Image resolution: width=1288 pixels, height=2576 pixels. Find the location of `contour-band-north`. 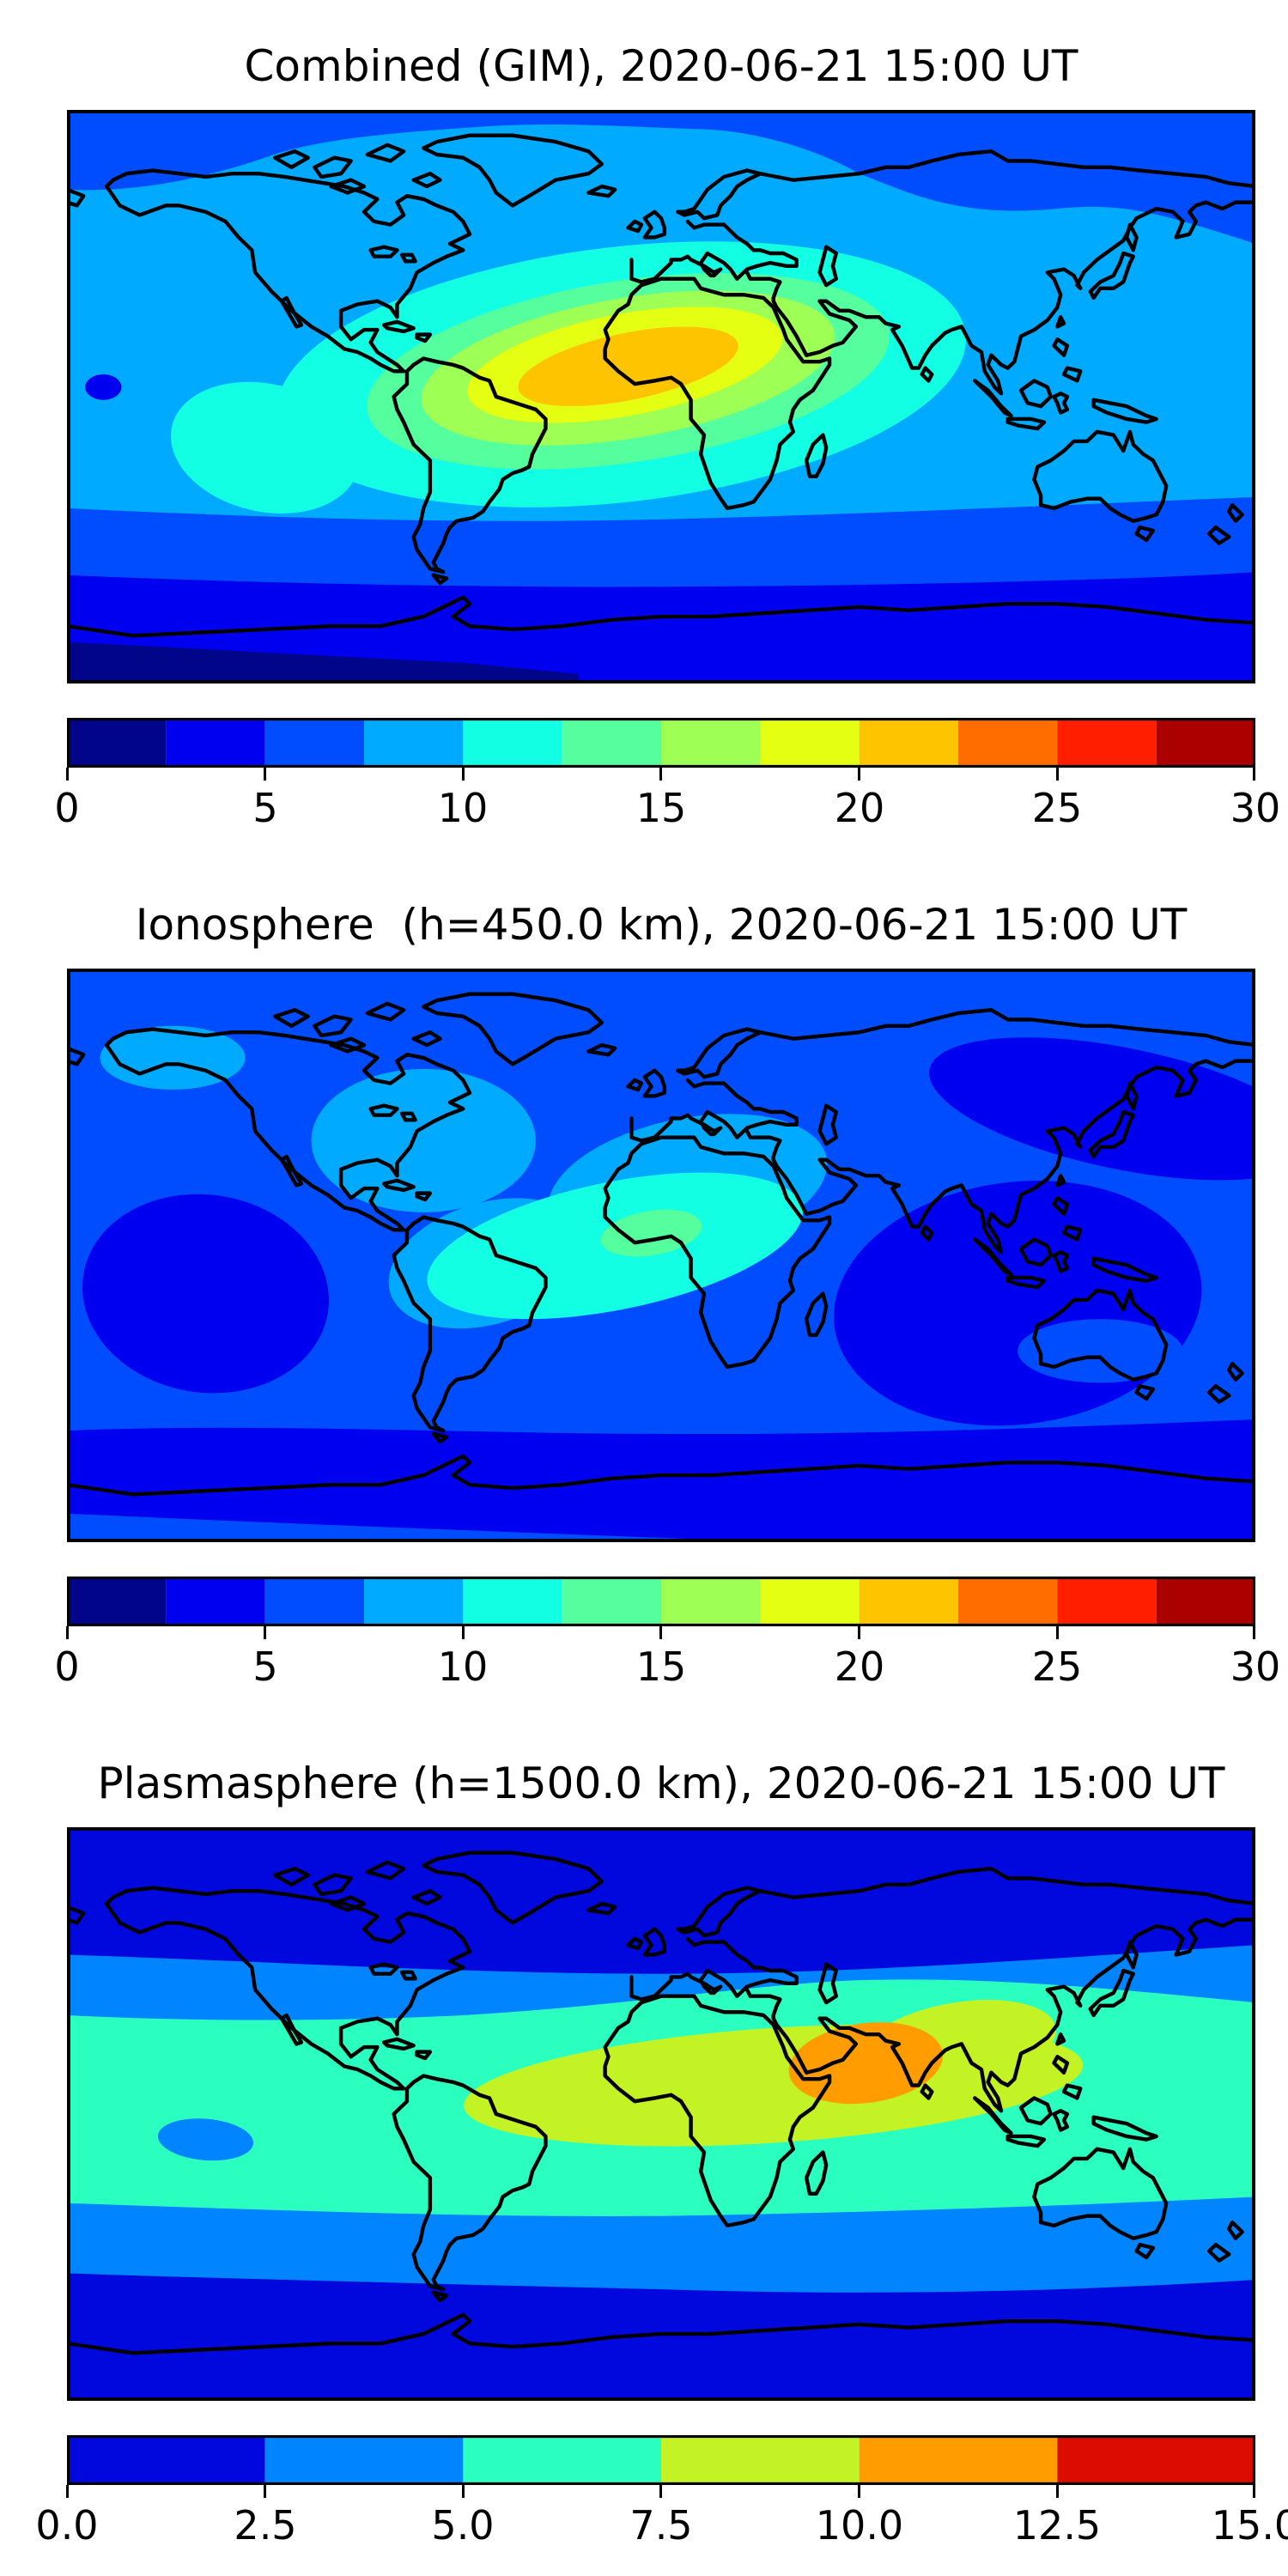

contour-band-north is located at coordinates (661, 177).